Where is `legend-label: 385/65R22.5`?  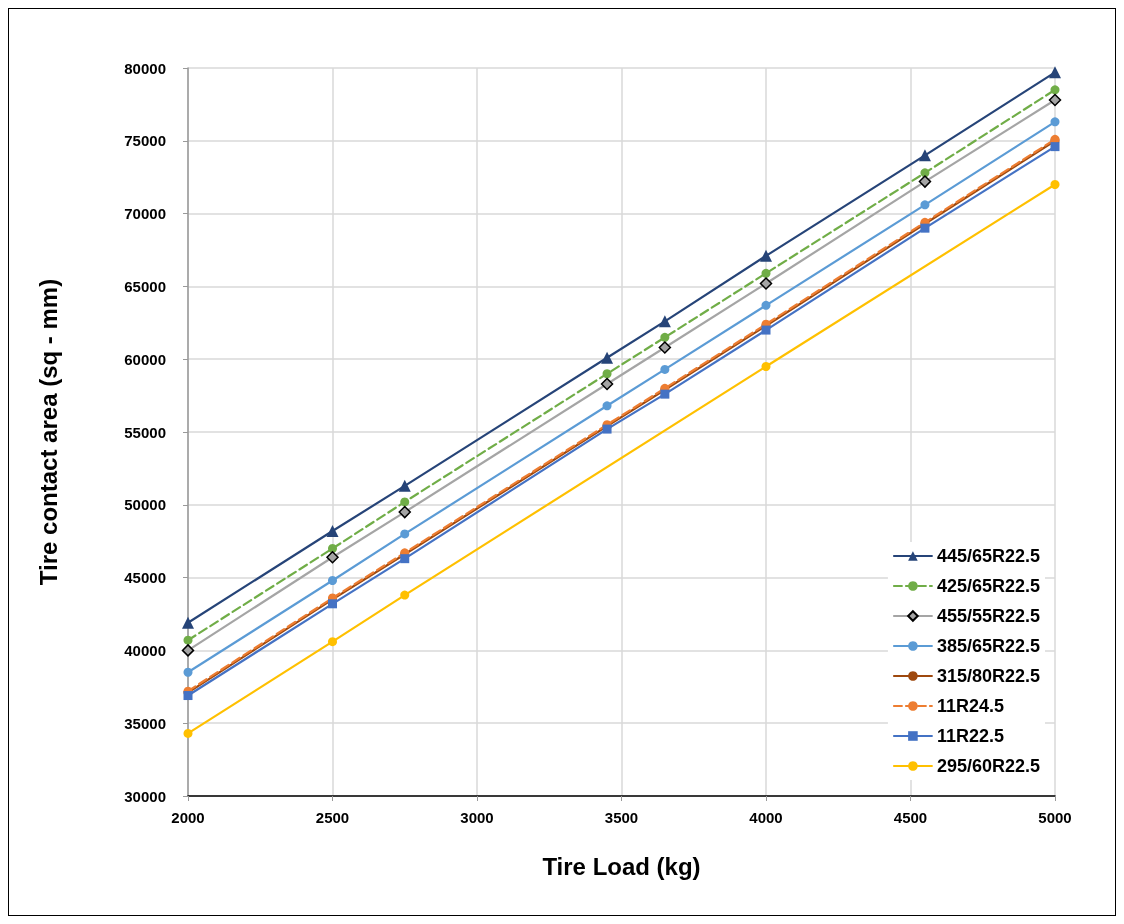
legend-label: 385/65R22.5 is located at coordinates (988, 646).